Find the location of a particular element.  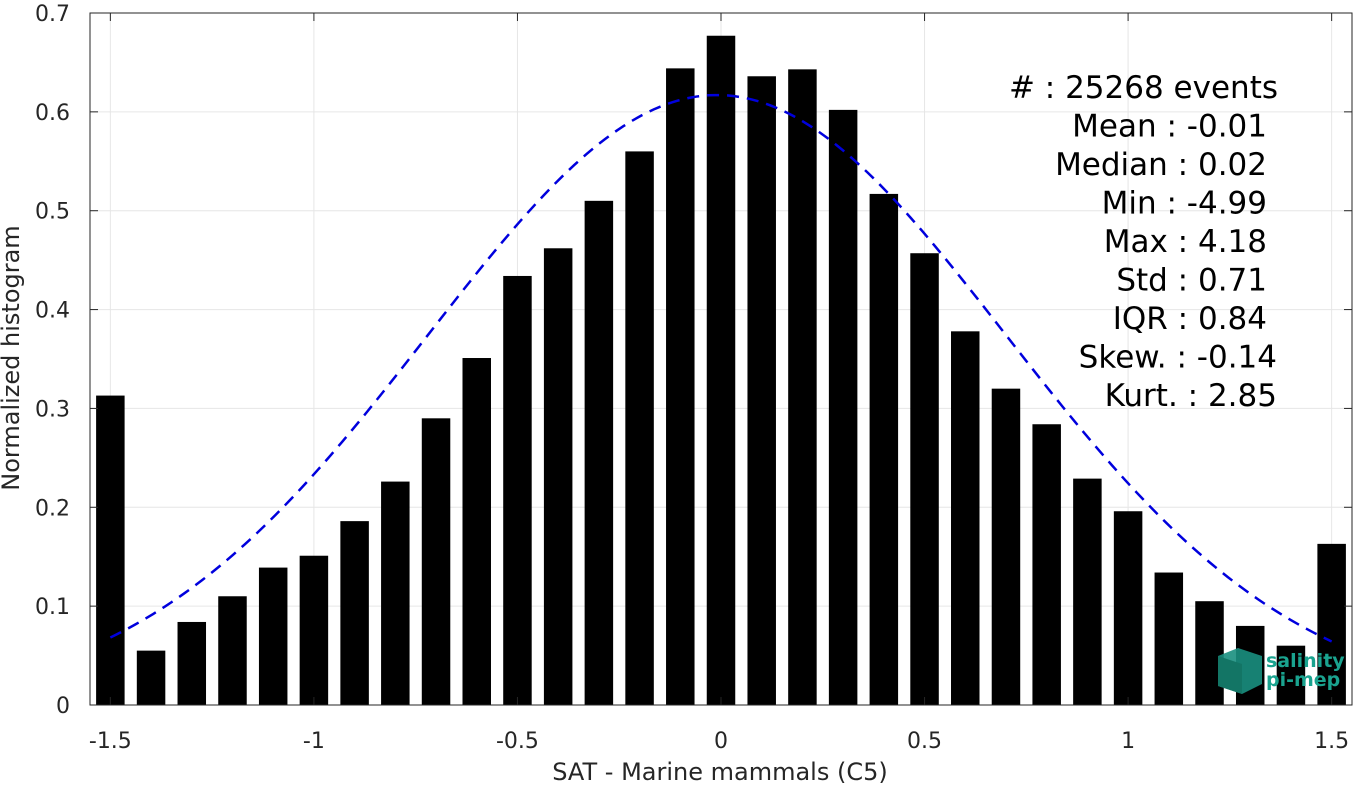

y-tick-label: 0.4 is located at coordinates (52, 311).